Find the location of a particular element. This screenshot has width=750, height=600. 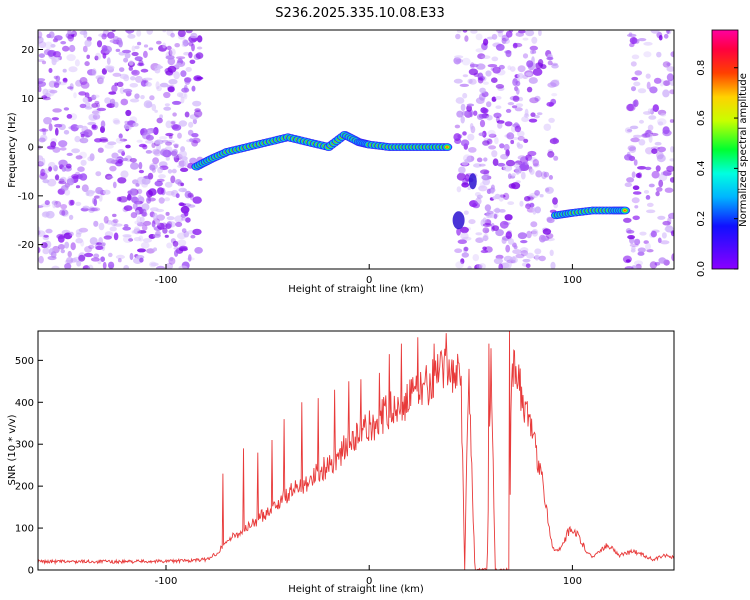

bottom-y-axis: 0 100 200 300 400 500 is located at coordinates (29, 466).